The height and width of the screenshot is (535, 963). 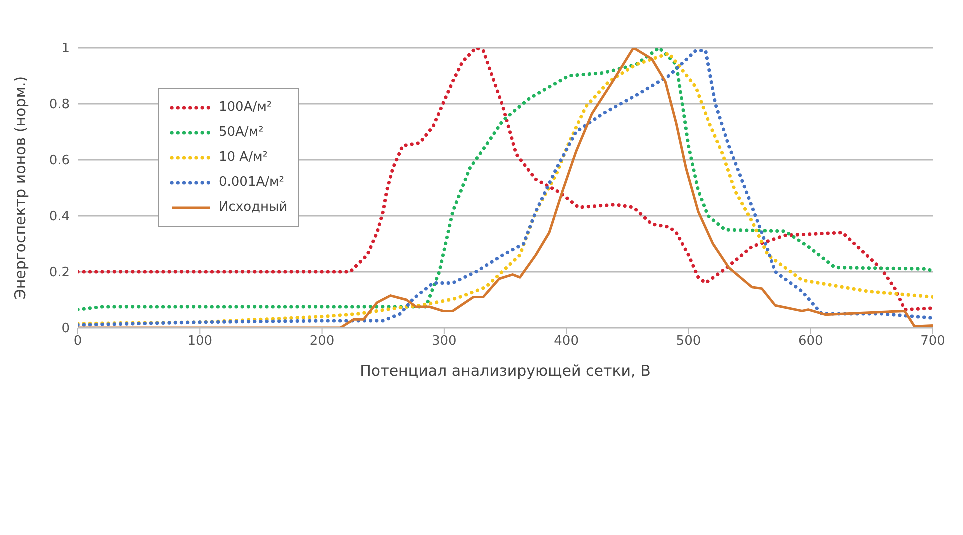 I want to click on x-tick-label: 200, so click(x=322, y=342).